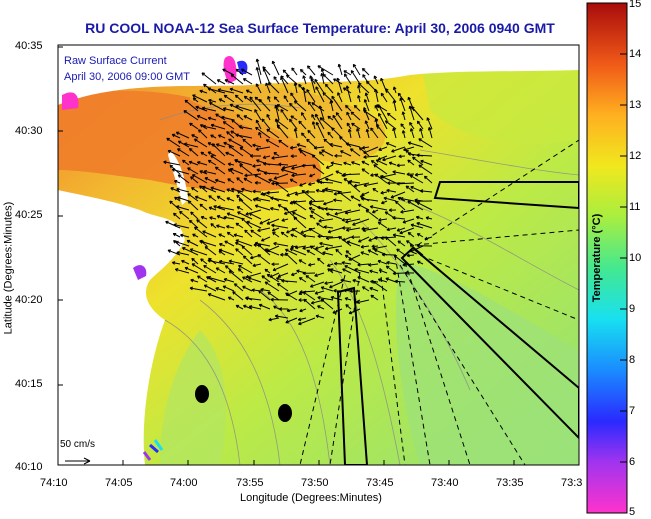 The width and height of the screenshot is (651, 519). Describe the element at coordinates (311, 498) in the screenshot. I see `x-axis-label: Longitude (Degrees:Minutes)` at that location.